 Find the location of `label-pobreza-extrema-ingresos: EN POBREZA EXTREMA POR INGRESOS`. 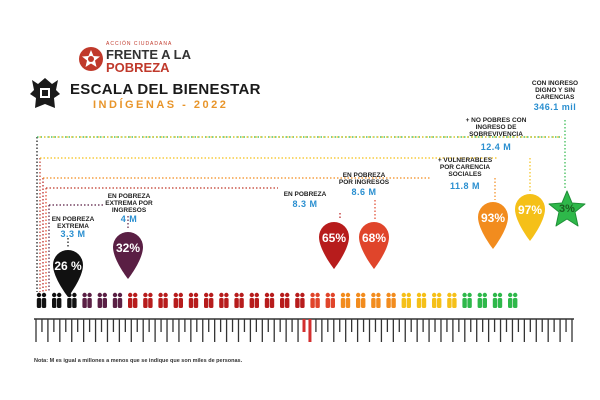

label-pobreza-extrema-ingresos: EN POBREZA EXTREMA POR INGRESOS is located at coordinates (129, 203).